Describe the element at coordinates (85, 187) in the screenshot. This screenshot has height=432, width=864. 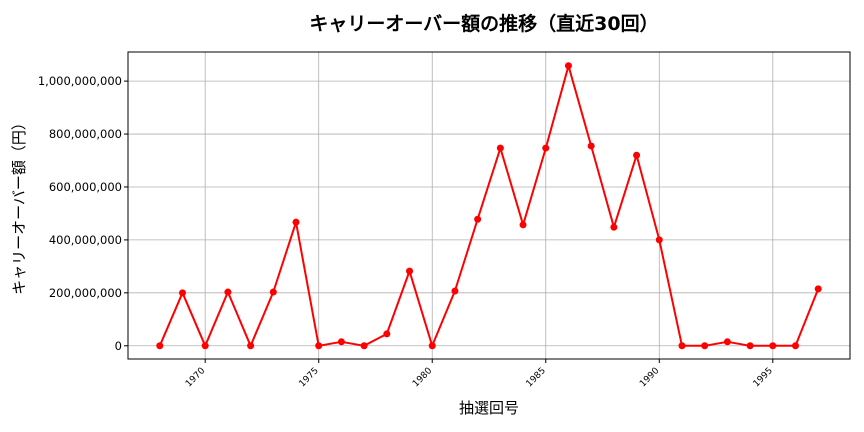
I see `y-tick-label: 600,000,000` at that location.